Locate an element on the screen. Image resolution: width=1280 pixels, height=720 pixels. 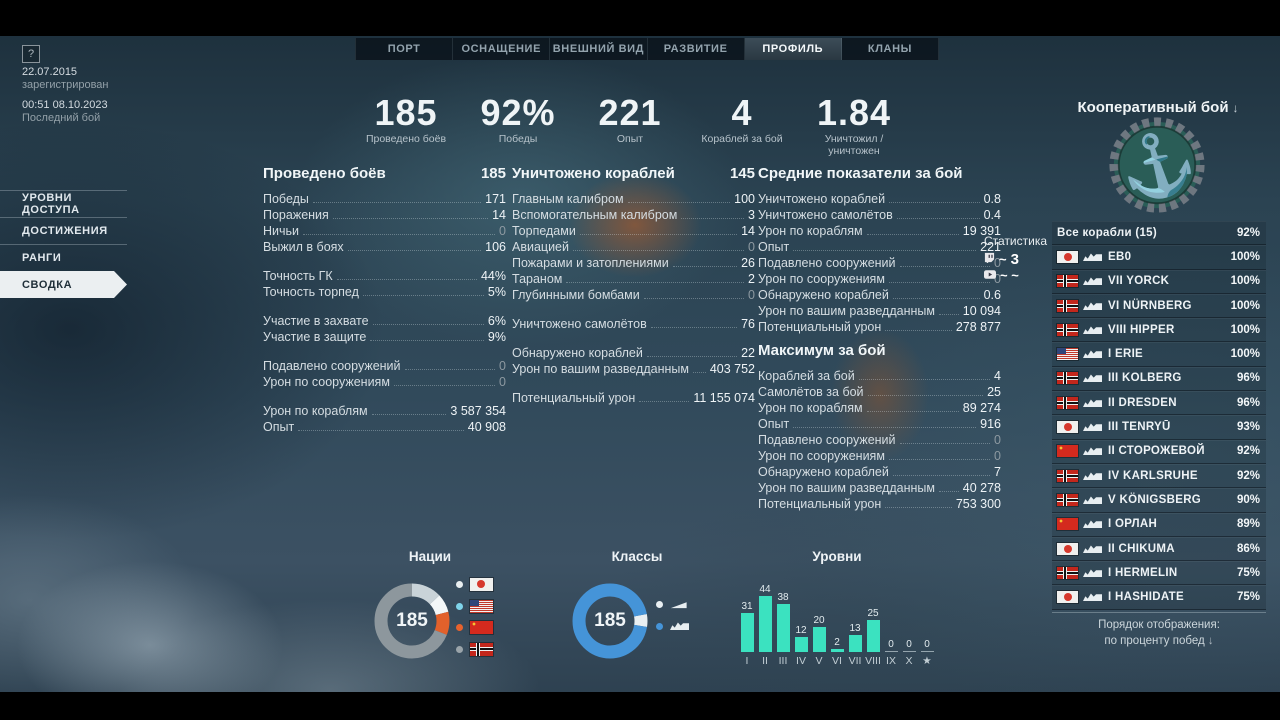
summary-stat-value: 92% is located at coordinates (518, 112).